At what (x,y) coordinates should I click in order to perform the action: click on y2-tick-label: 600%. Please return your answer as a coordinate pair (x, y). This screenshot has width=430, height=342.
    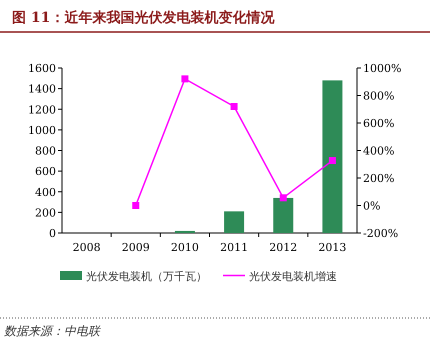
    Looking at the image, I should click on (378, 123).